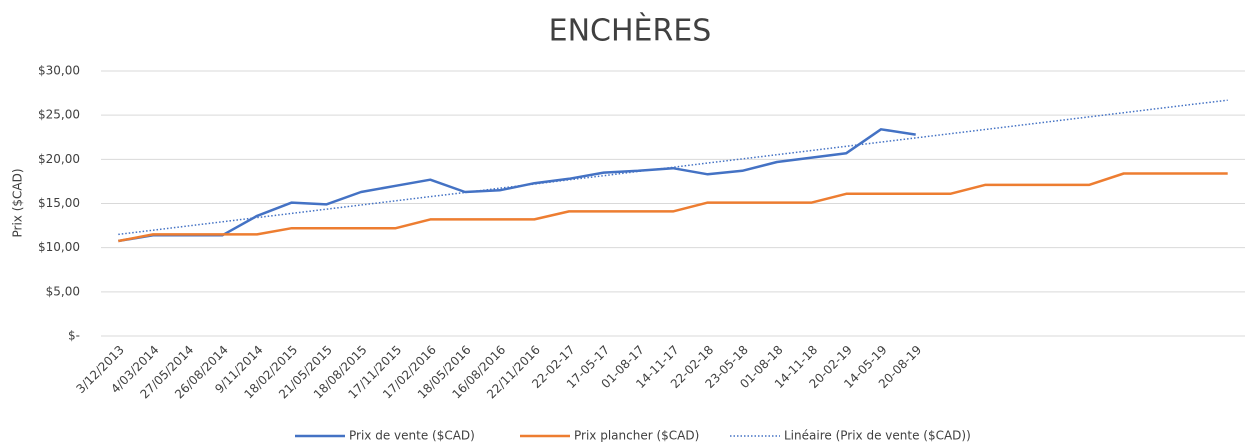  Describe the element at coordinates (74, 336) in the screenshot. I see `y-tick-label: $-` at that location.